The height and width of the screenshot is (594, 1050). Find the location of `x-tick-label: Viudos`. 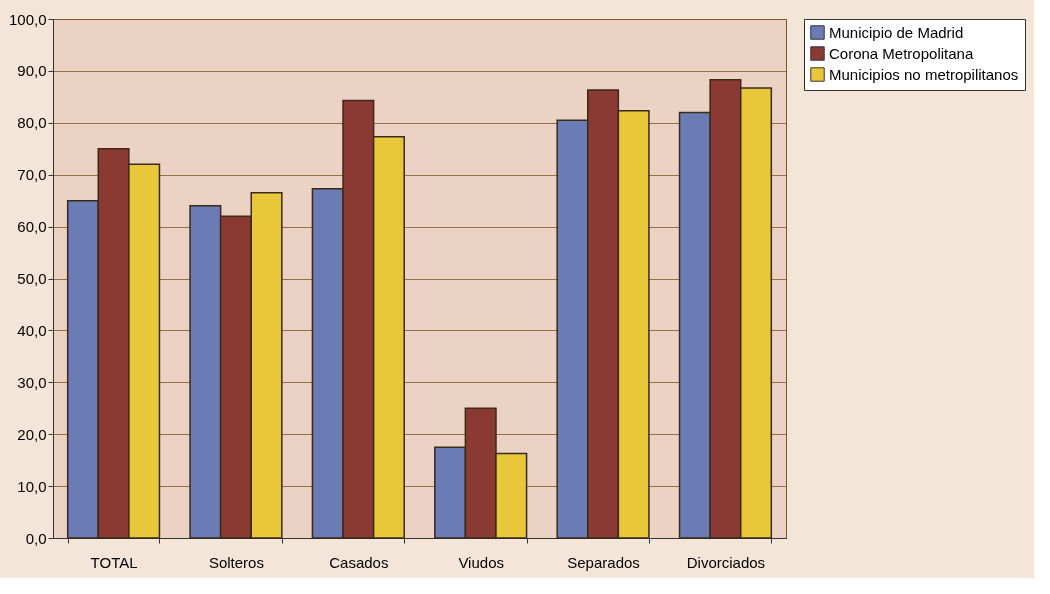

x-tick-label: Viudos is located at coordinates (481, 562).